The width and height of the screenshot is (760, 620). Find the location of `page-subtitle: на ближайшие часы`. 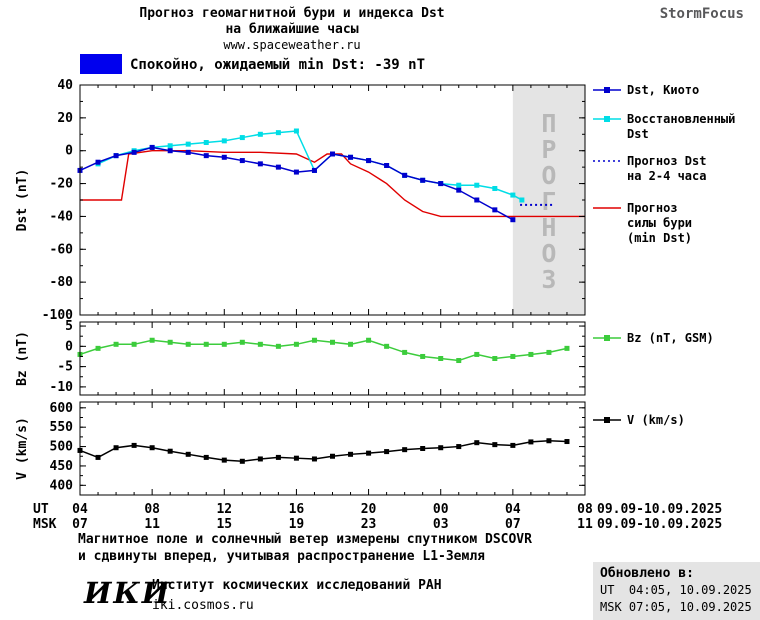

page-subtitle: на ближайшие часы is located at coordinates (292, 29).